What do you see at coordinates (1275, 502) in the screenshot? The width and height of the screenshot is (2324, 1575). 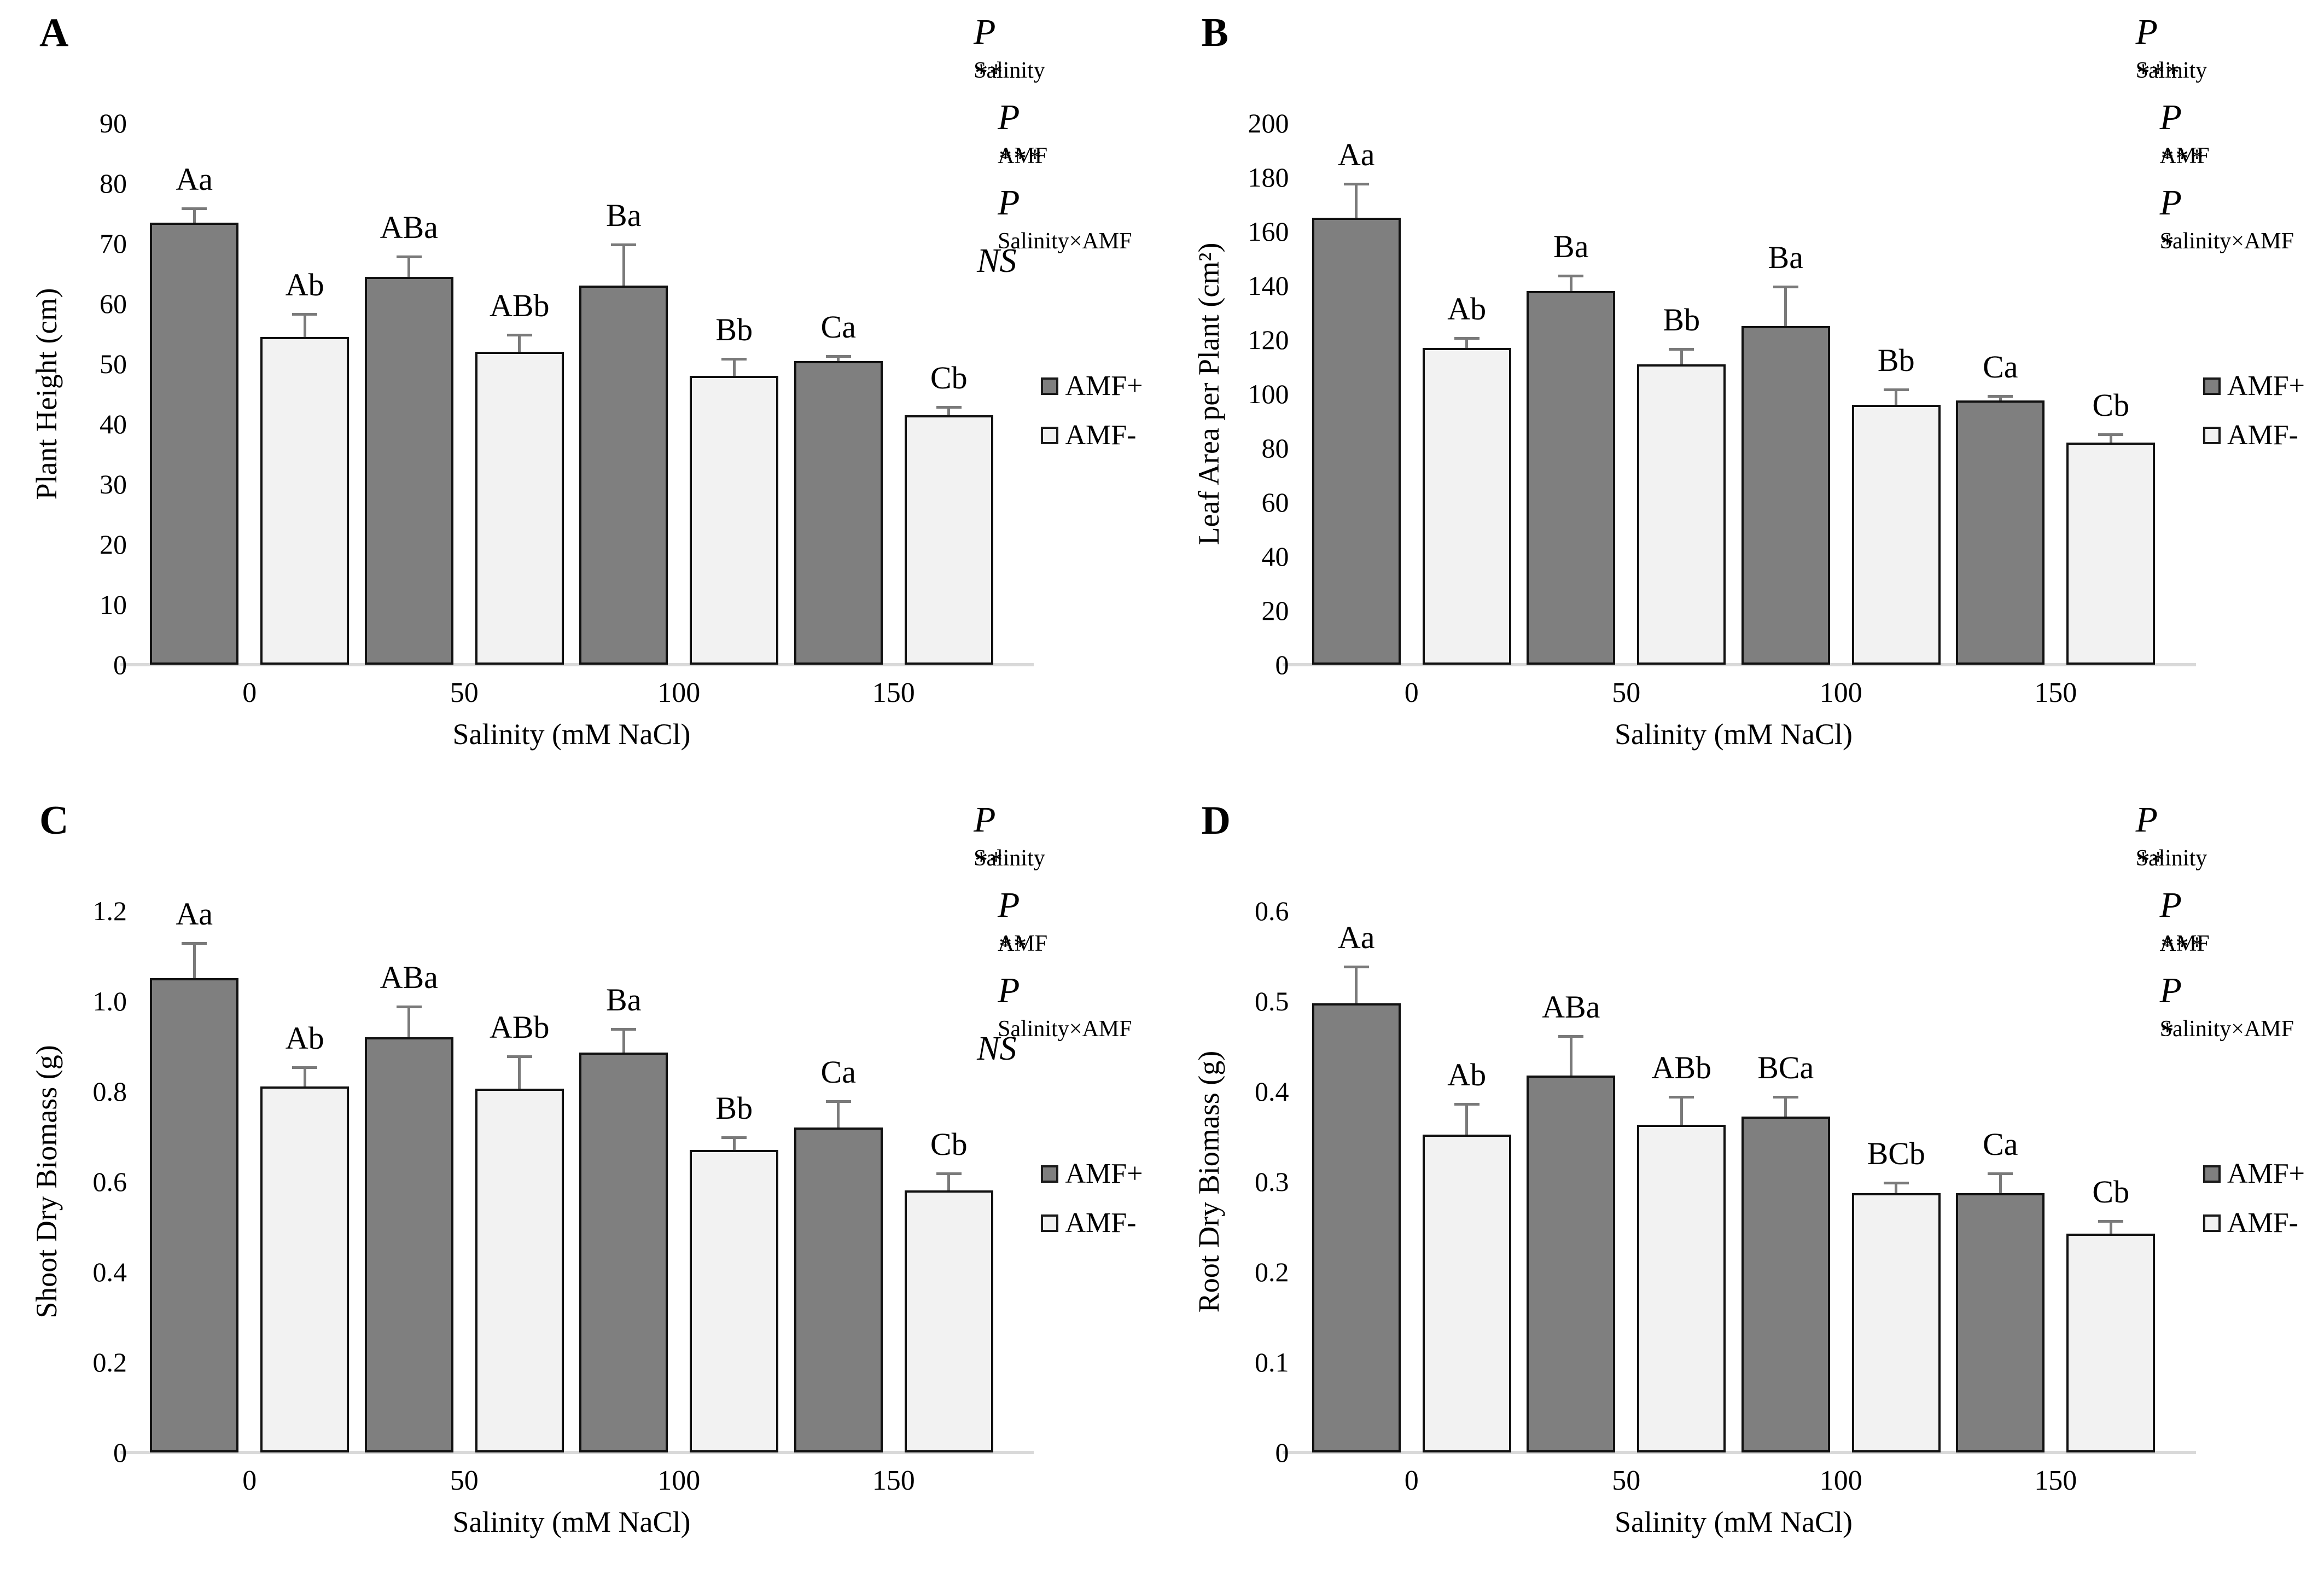 I see `y-tick-label: 60` at bounding box center [1275, 502].